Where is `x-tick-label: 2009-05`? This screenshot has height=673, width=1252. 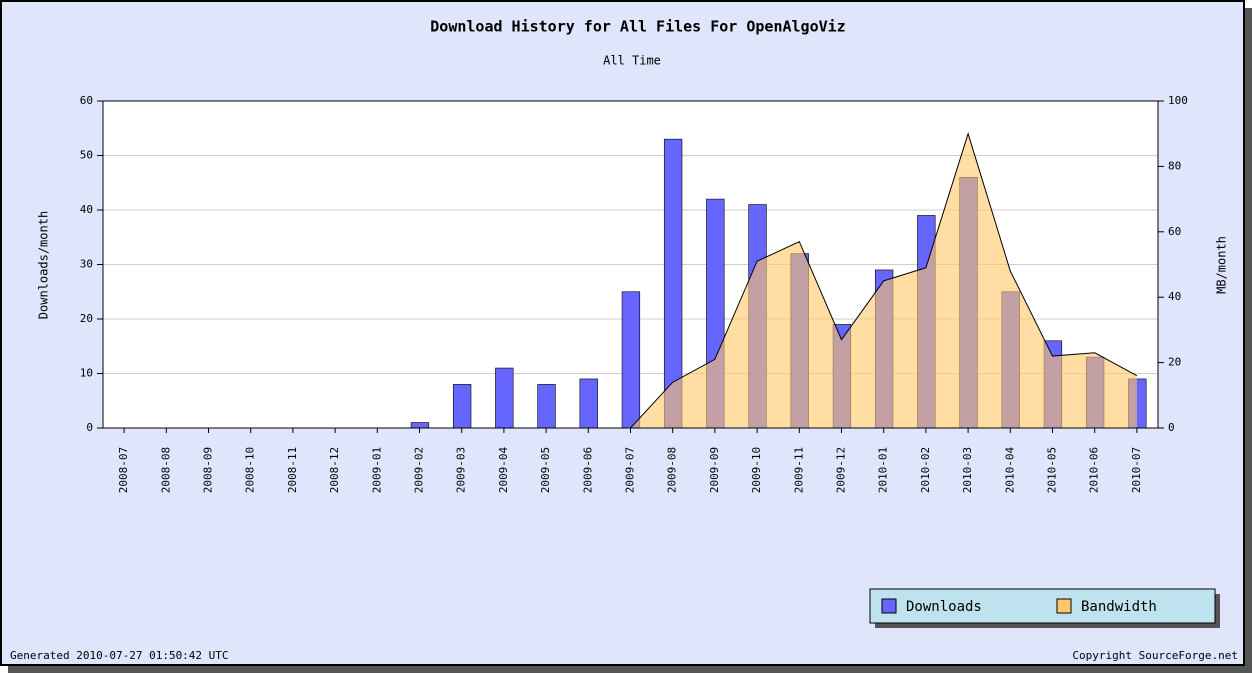 x-tick-label: 2009-05 is located at coordinates (545, 470).